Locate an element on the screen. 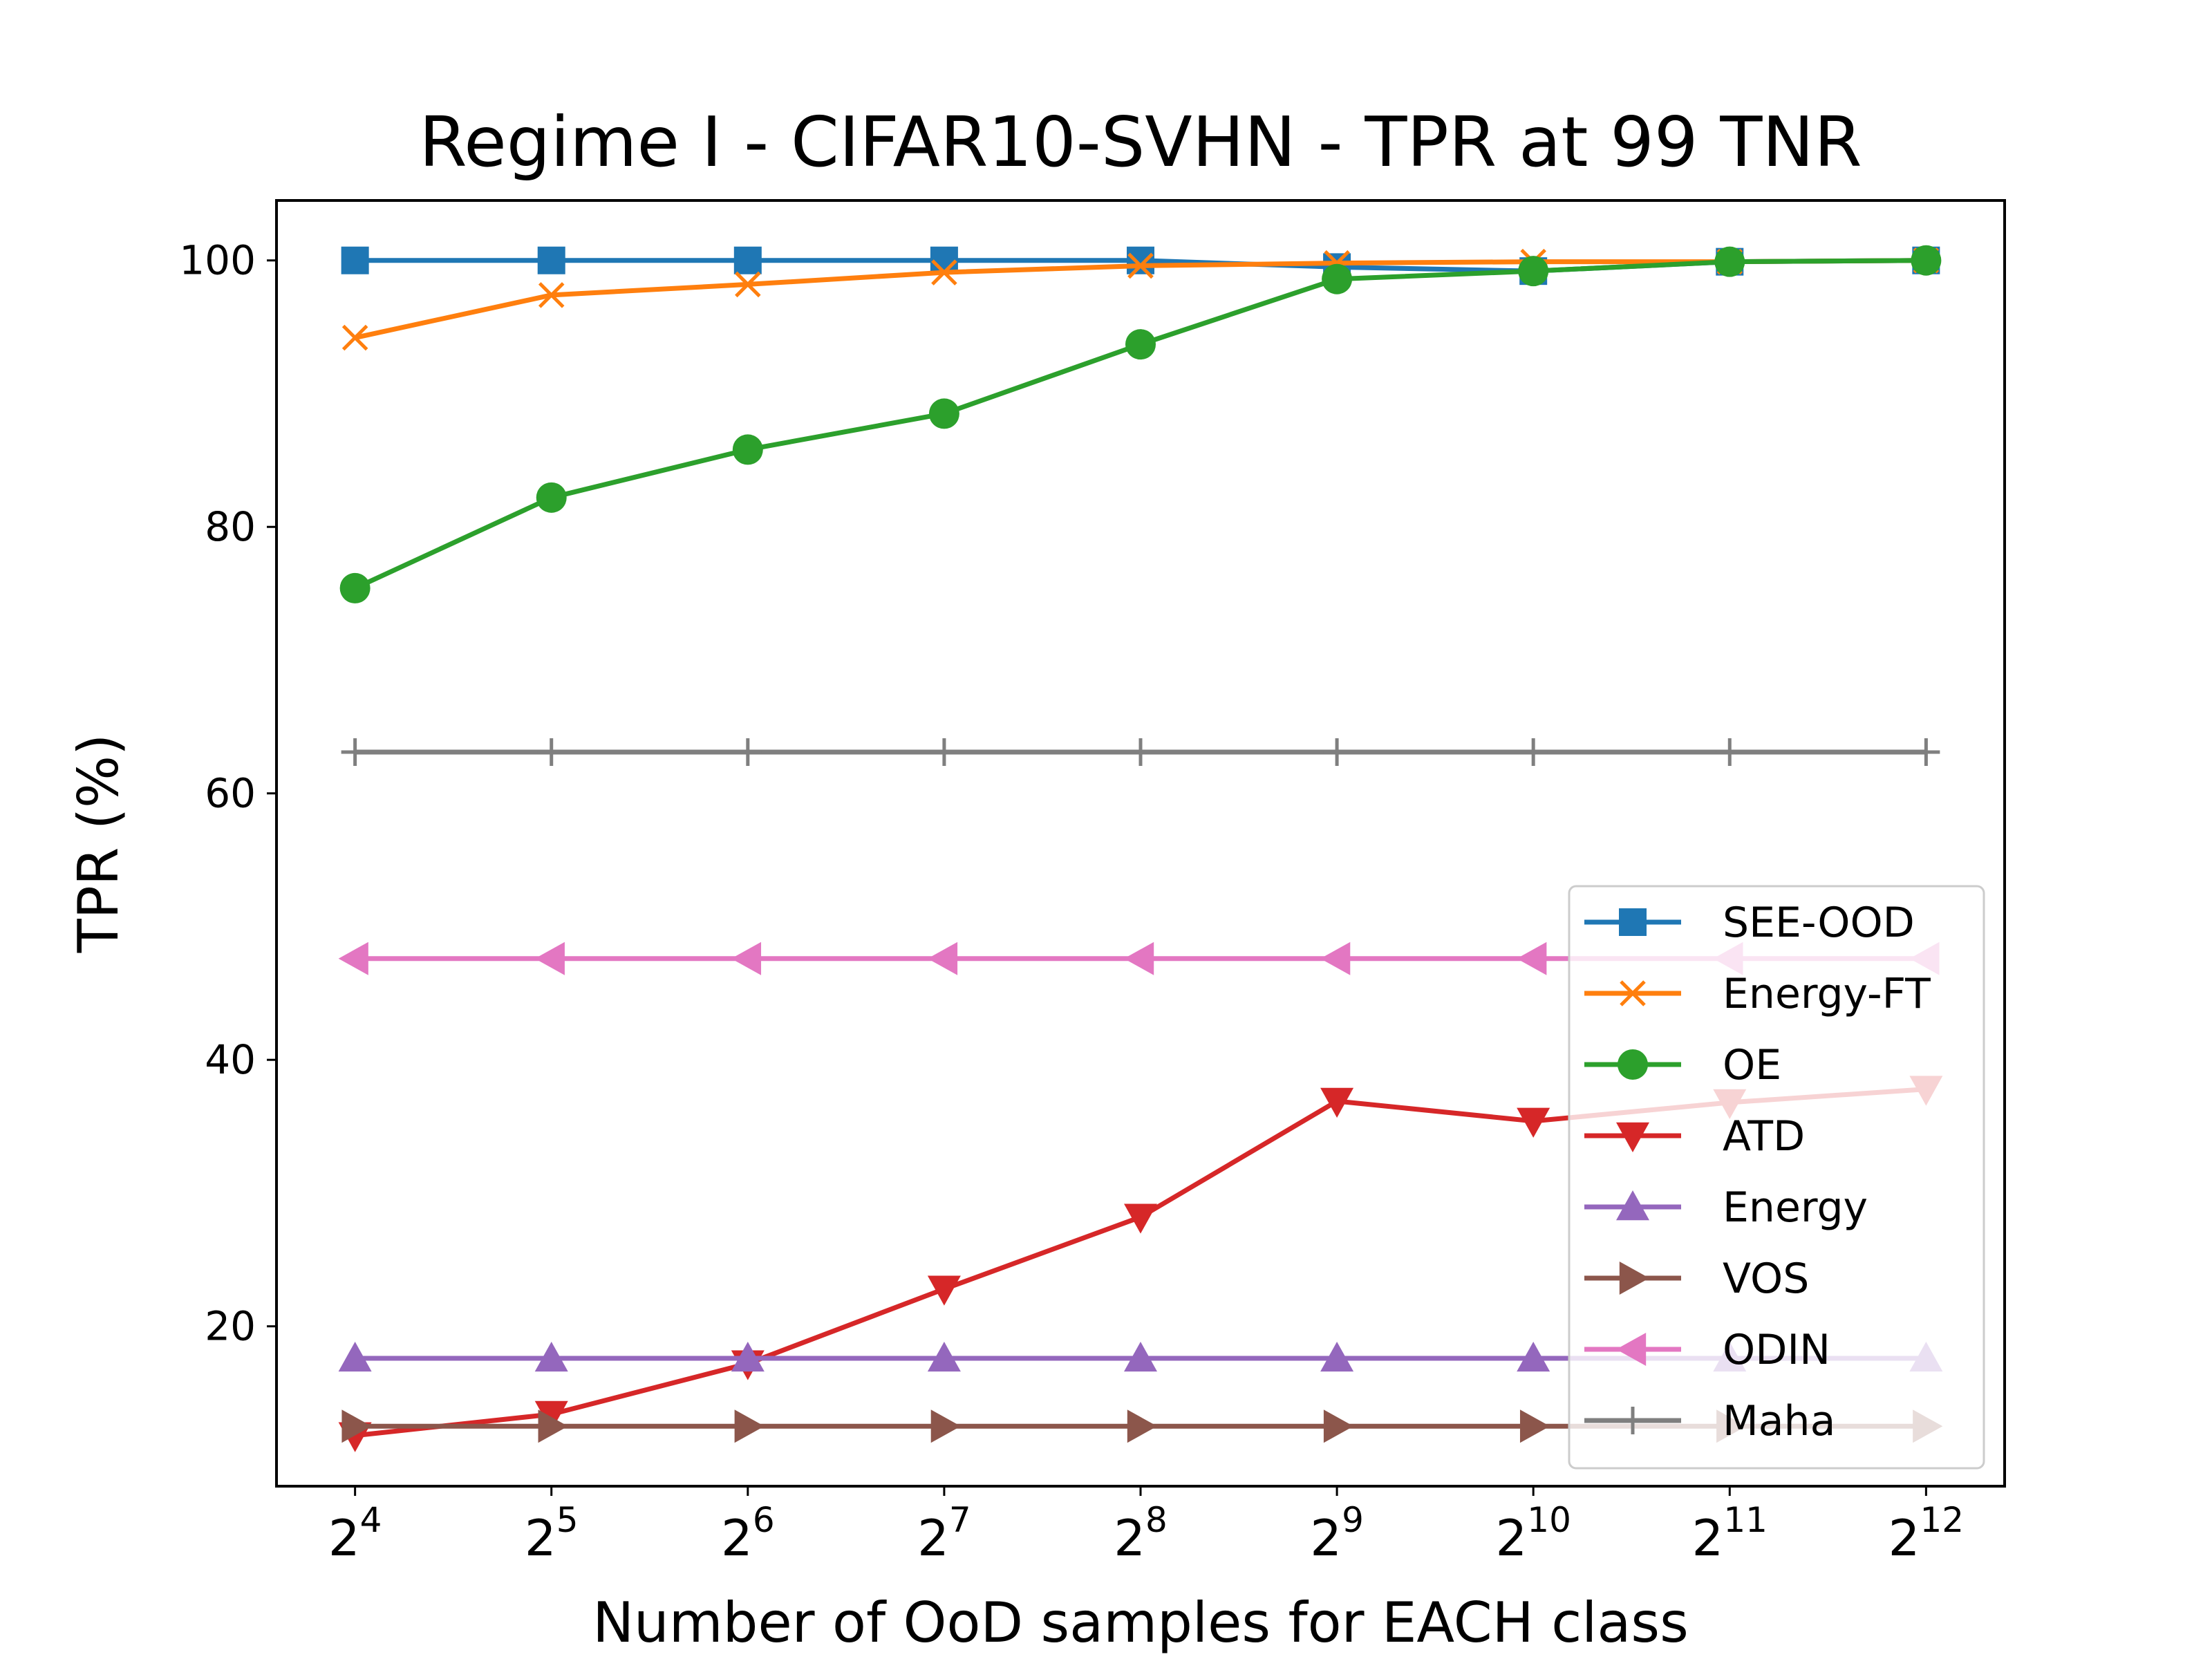 Image resolution: width=2212 pixels, height=1659 pixels. legend-frame is located at coordinates (1776, 1177).